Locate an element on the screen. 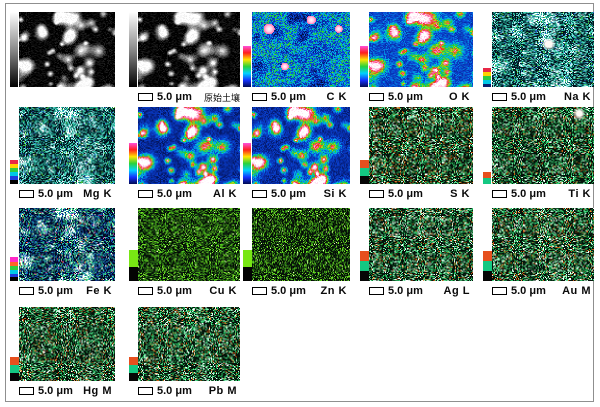  element-label: O K is located at coordinates (459, 97).